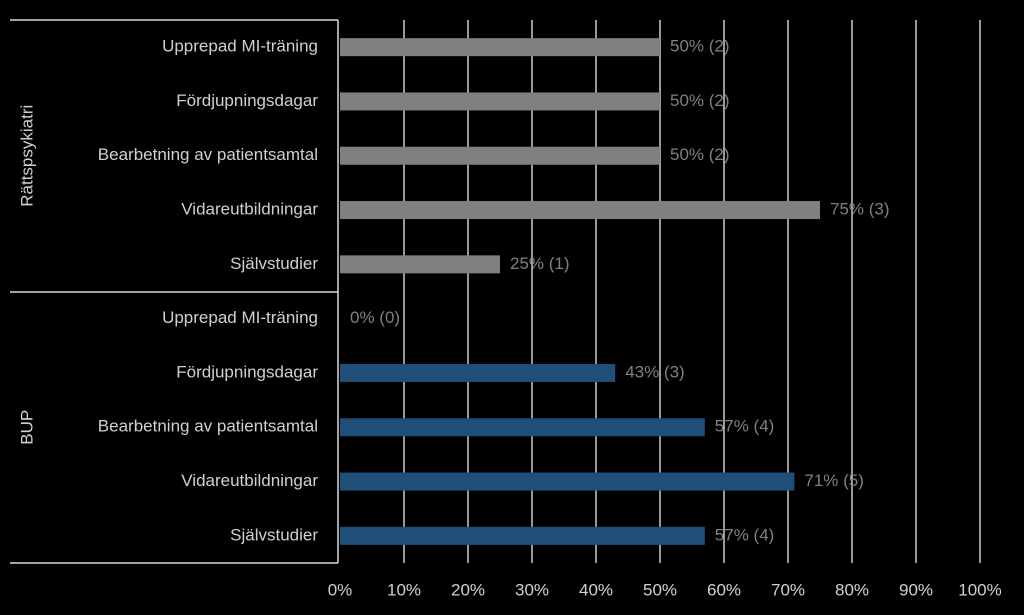 The height and width of the screenshot is (615, 1024). What do you see at coordinates (532, 589) in the screenshot?
I see `x-tick-label: 30%` at bounding box center [532, 589].